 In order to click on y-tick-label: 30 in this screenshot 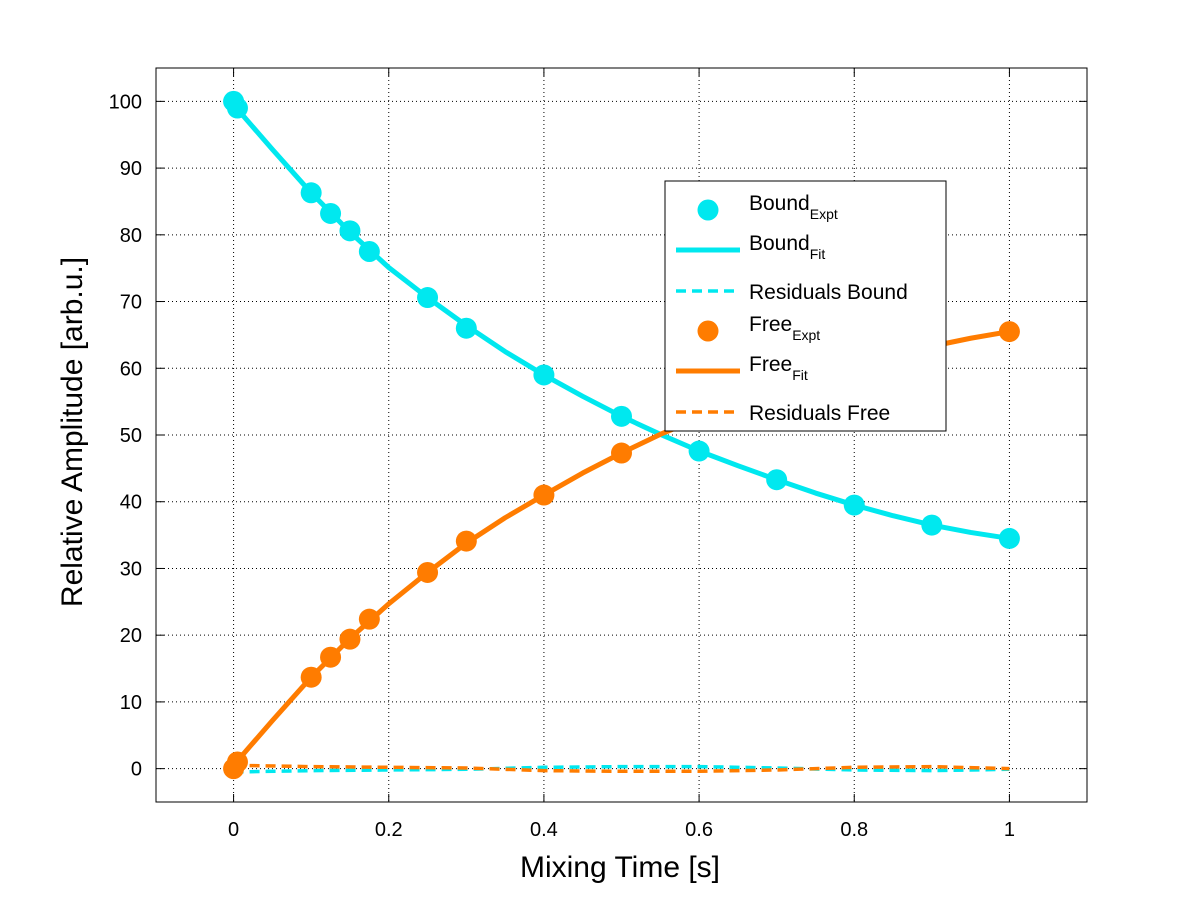, I will do `click(131, 569)`.